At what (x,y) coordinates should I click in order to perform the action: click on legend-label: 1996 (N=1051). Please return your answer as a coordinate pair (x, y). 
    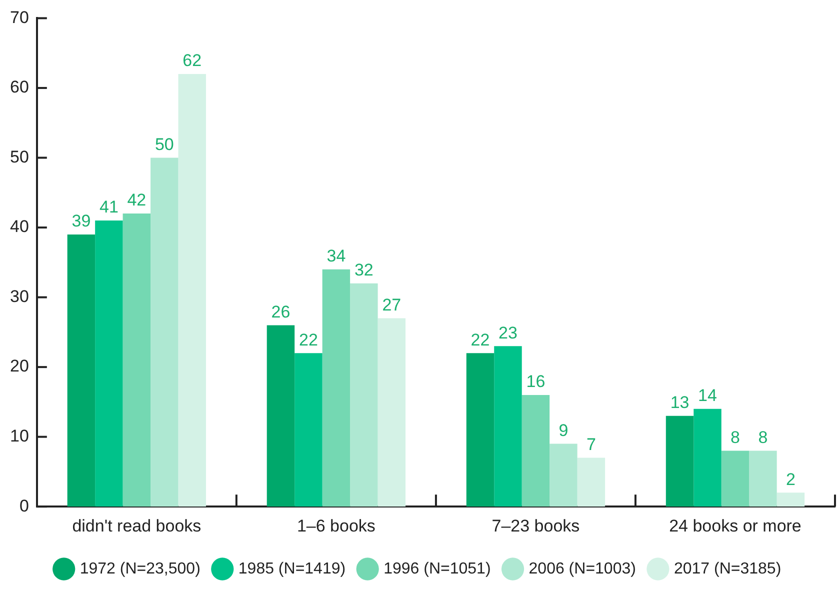
    Looking at the image, I should click on (437, 569).